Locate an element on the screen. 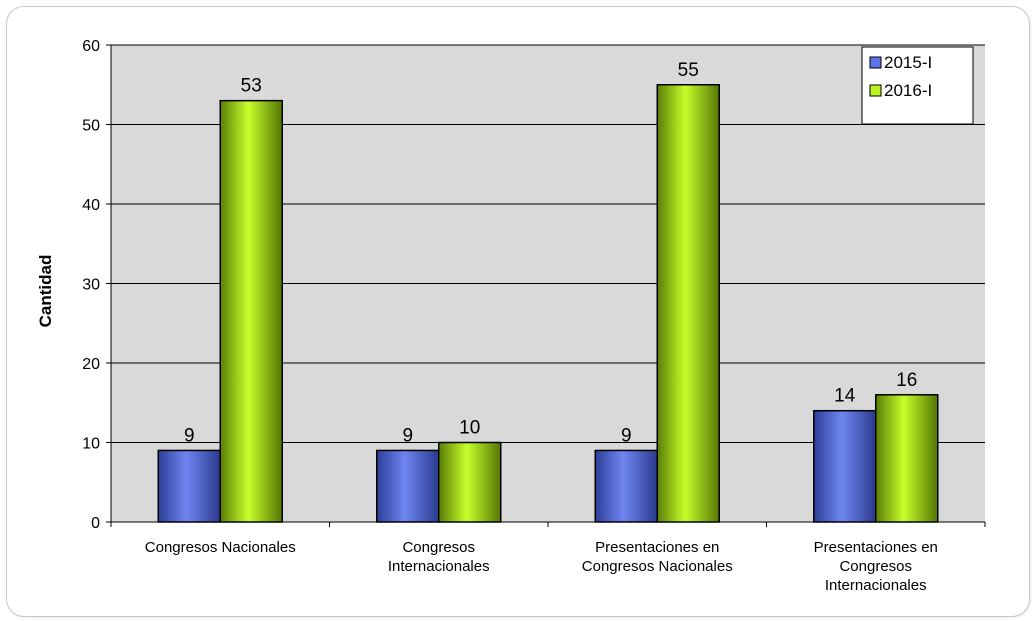  y-tick-label: 0 is located at coordinates (95, 523).